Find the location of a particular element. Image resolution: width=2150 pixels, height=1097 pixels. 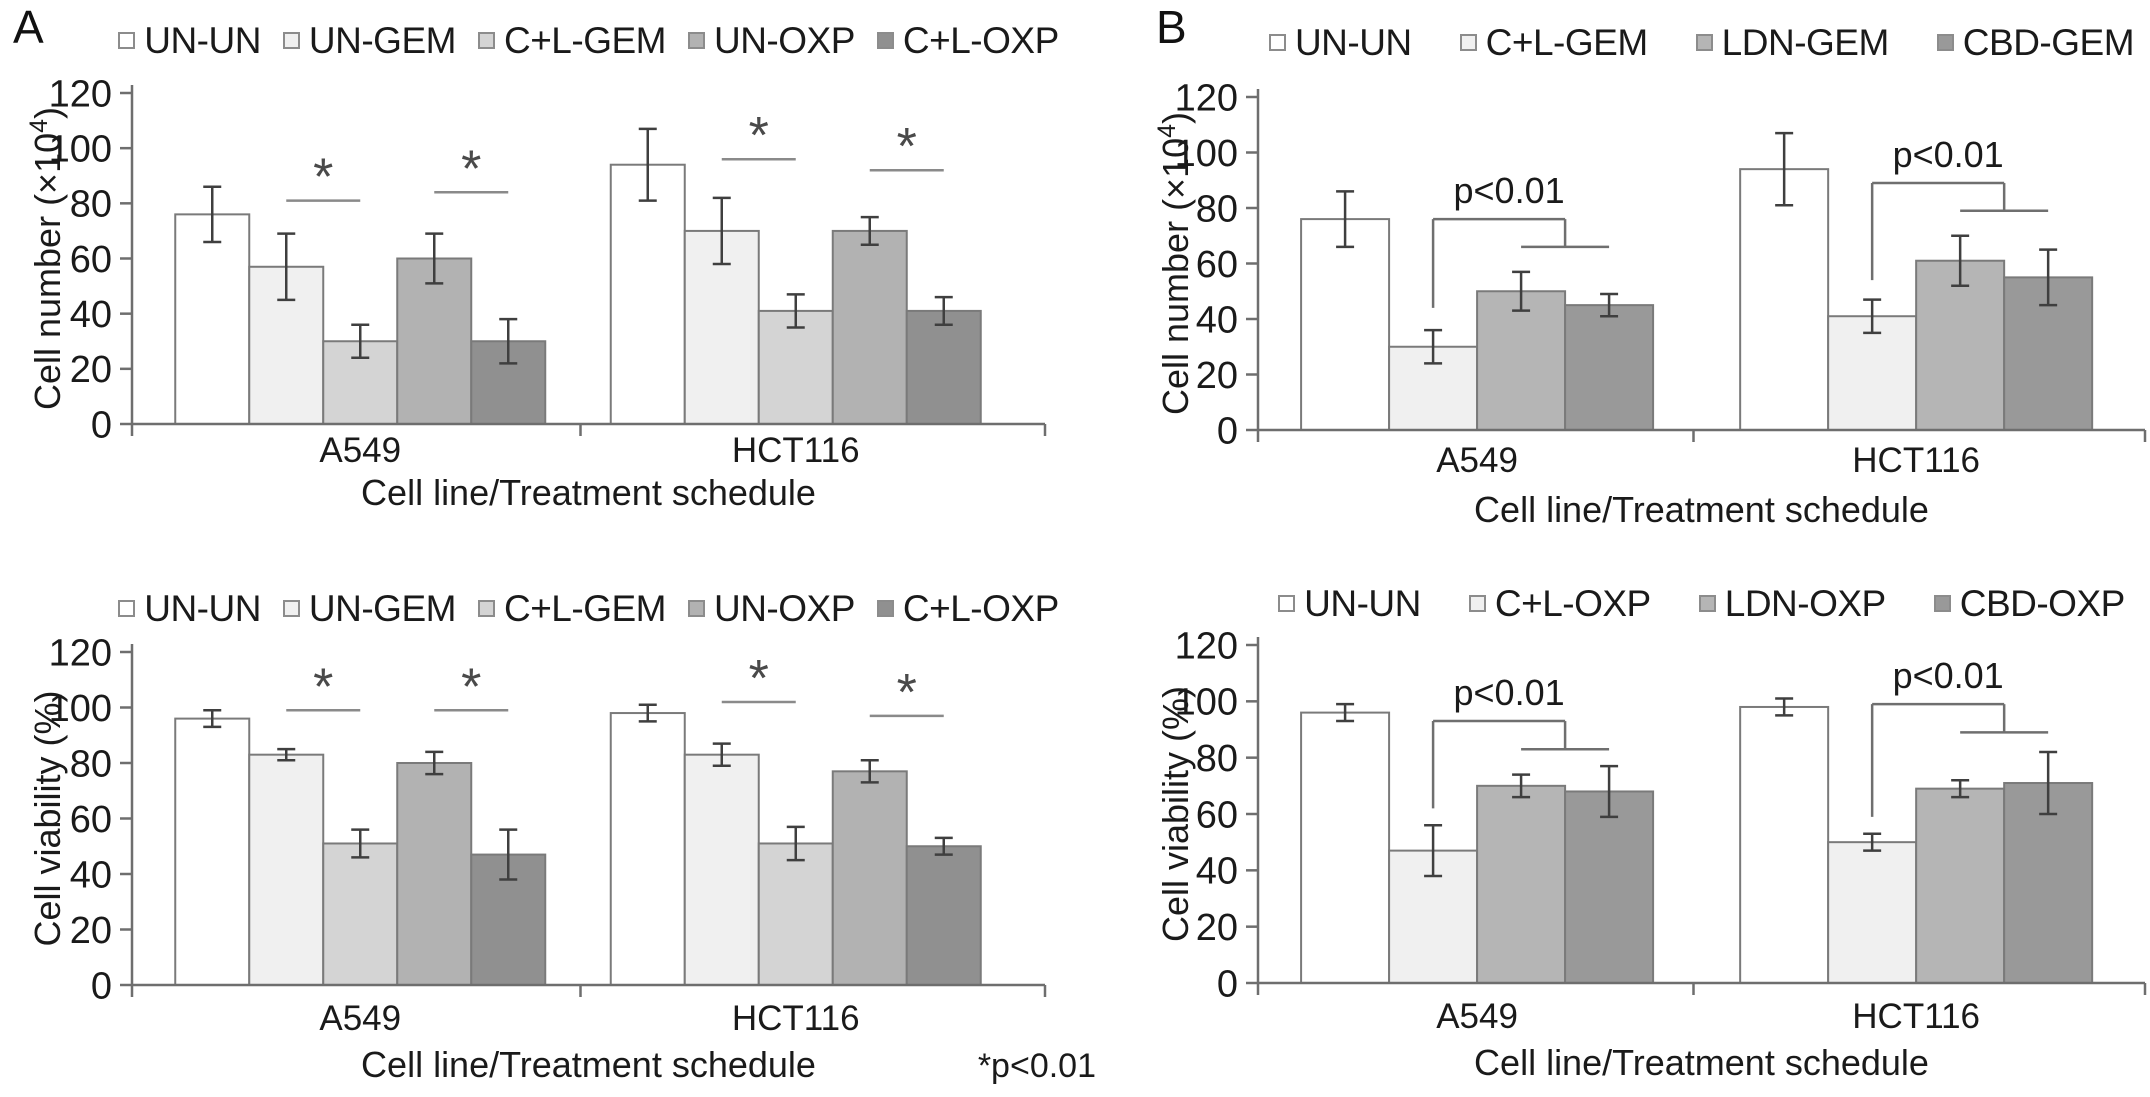

y-tick-label: 100 is located at coordinates (80, 709).